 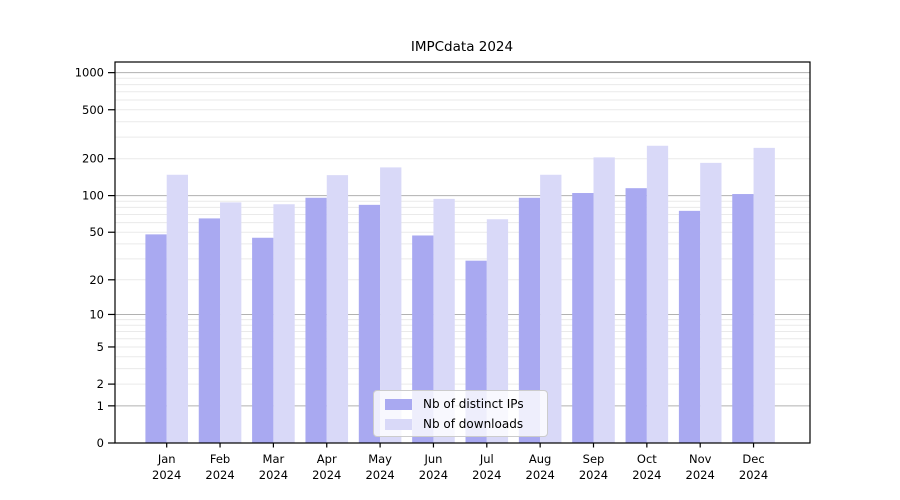 I want to click on bar-dec-downloads, so click(x=764, y=295).